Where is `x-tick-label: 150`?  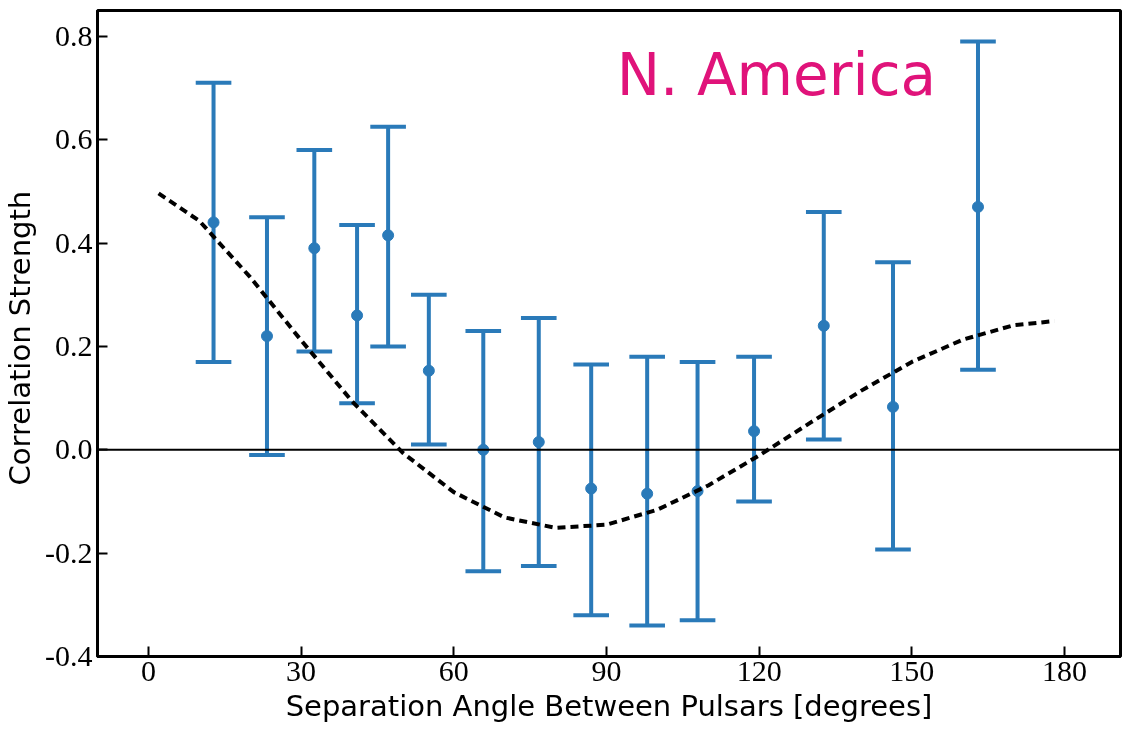
x-tick-label: 150 is located at coordinates (912, 670).